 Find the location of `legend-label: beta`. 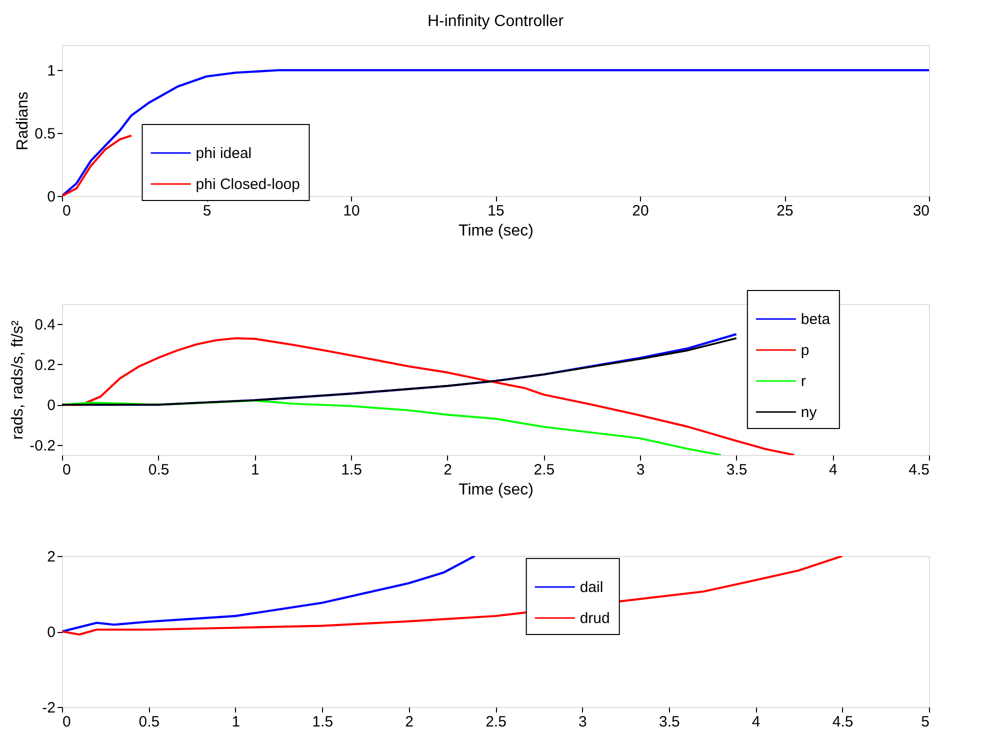

legend-label: beta is located at coordinates (815, 319).